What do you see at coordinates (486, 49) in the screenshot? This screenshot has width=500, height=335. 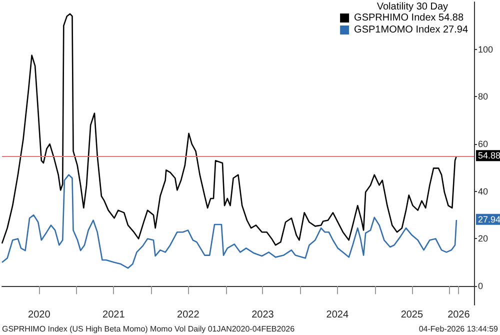 I see `y-tick-label: 100` at bounding box center [486, 49].